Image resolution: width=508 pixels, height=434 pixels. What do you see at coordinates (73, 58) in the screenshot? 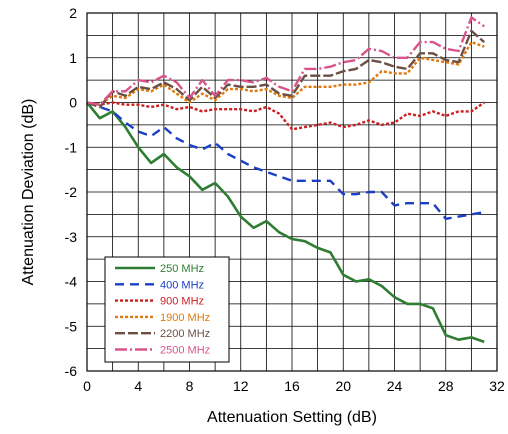
I see `y-tick-label: 1` at bounding box center [73, 58].